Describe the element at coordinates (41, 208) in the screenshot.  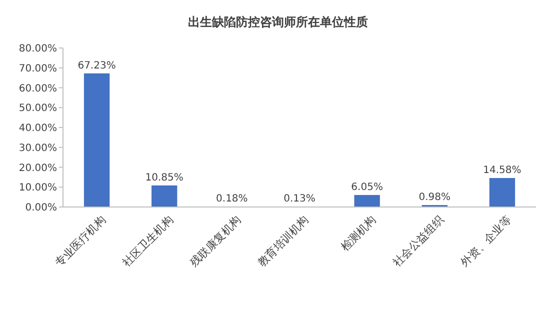
I see `y-tick-label: 0.00%` at that location.